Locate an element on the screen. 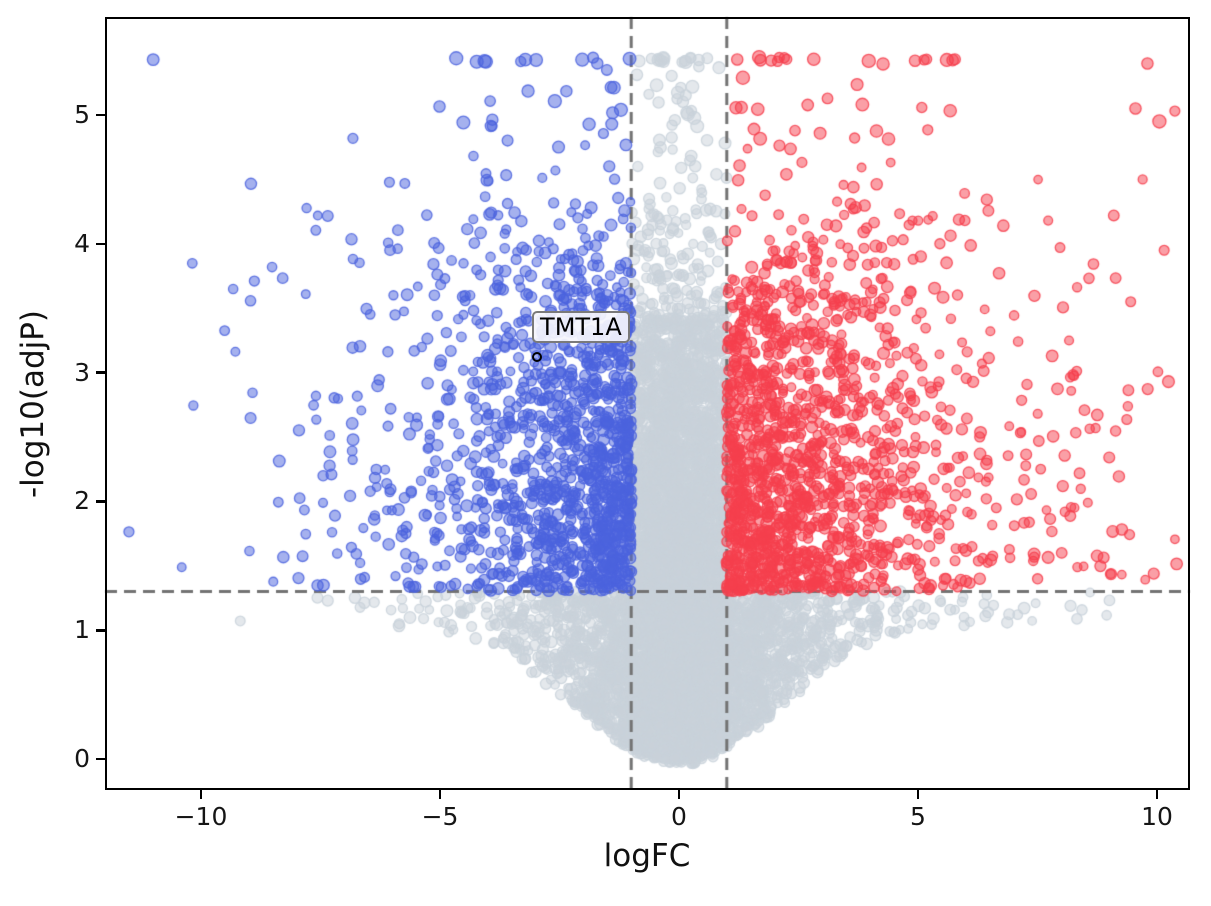 The width and height of the screenshot is (1211, 906). y-tick-label: 1 is located at coordinates (82, 630).